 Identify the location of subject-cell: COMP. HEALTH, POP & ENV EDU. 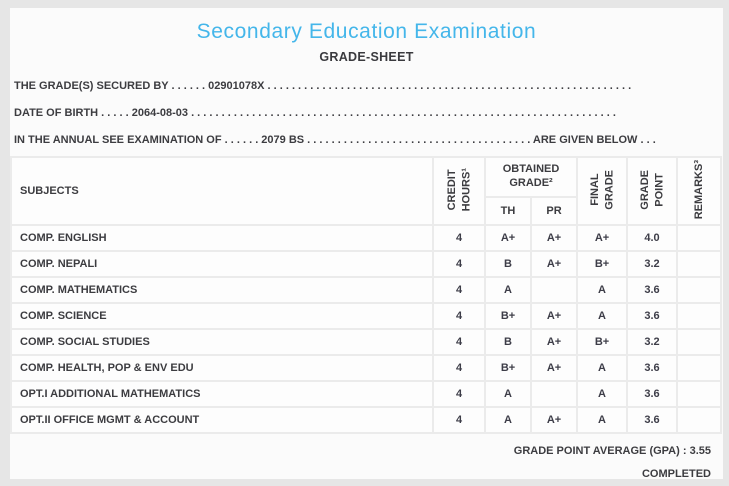
(222, 368).